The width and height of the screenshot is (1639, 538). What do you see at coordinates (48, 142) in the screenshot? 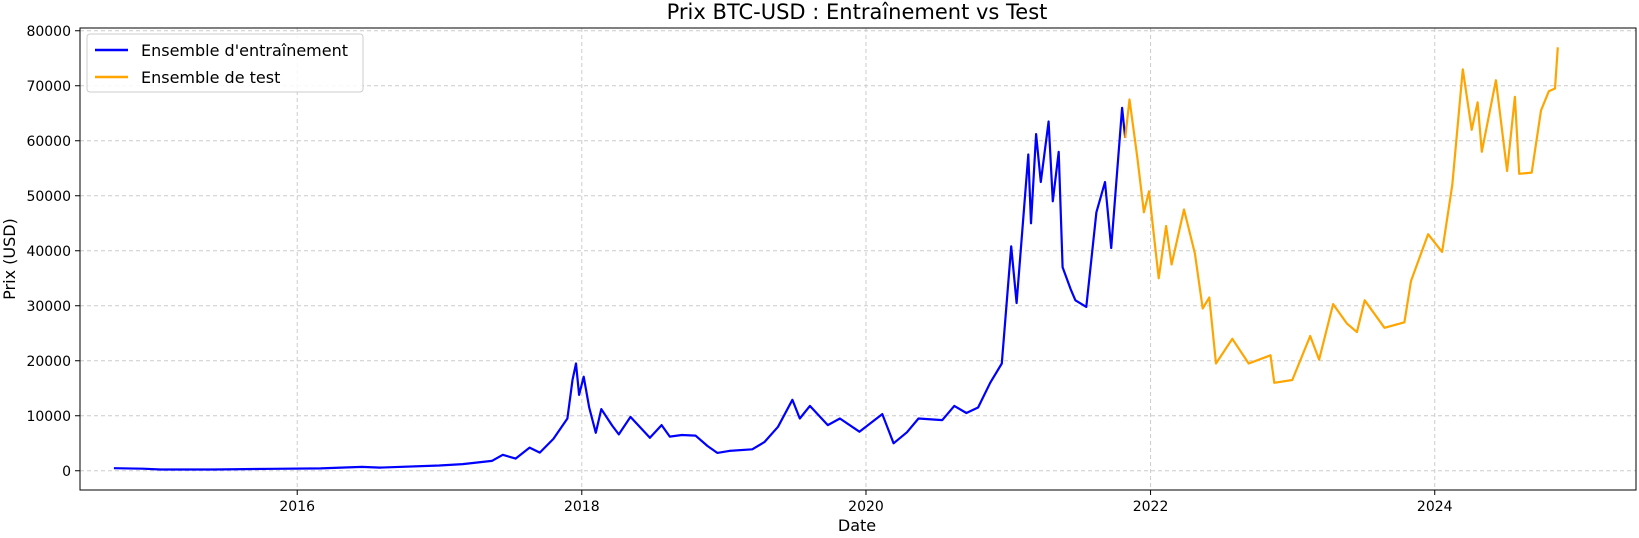
I see `y-tick-label: 60000` at bounding box center [48, 142].